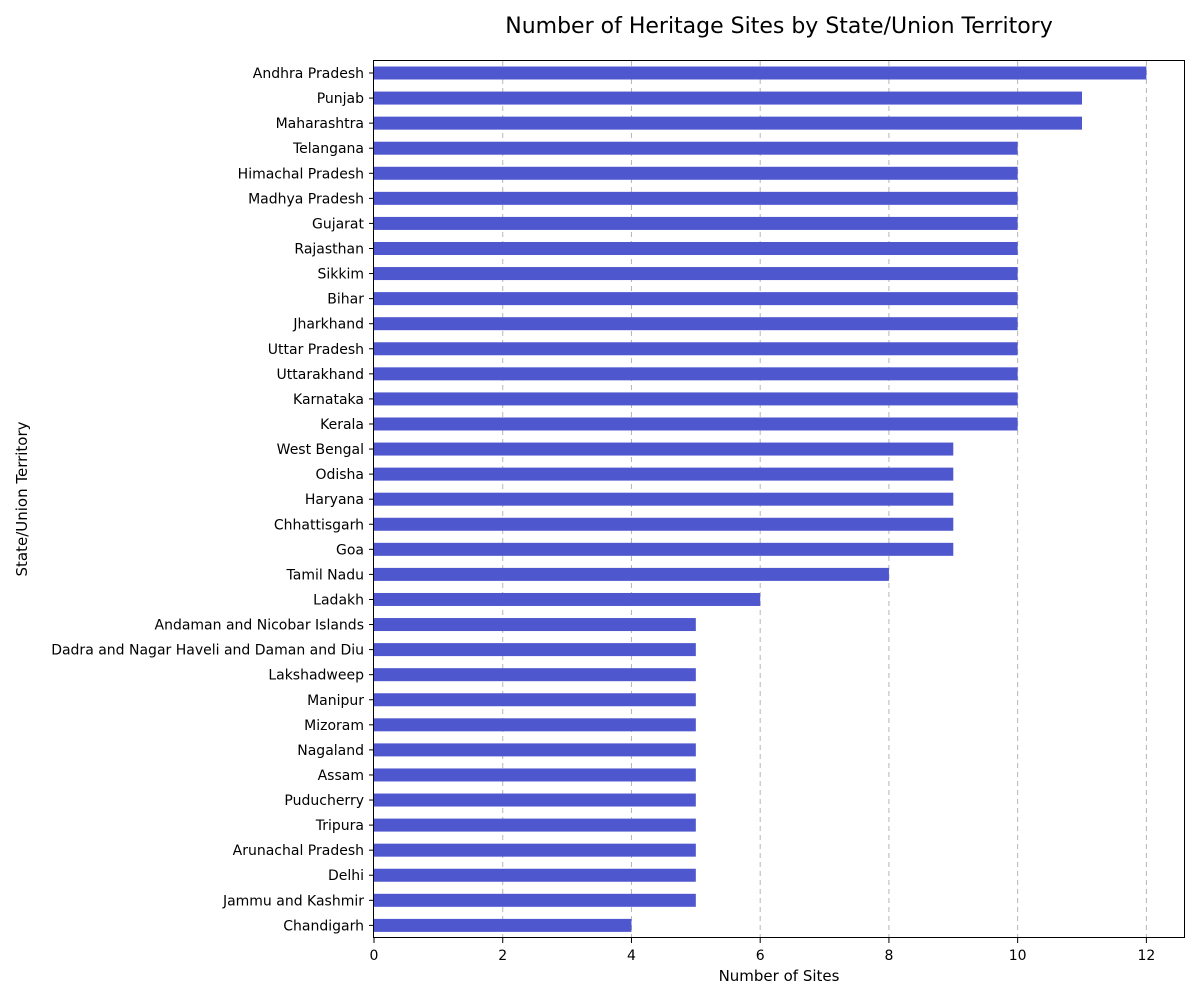  What do you see at coordinates (631, 956) in the screenshot?
I see `x-tick-label: 4` at bounding box center [631, 956].